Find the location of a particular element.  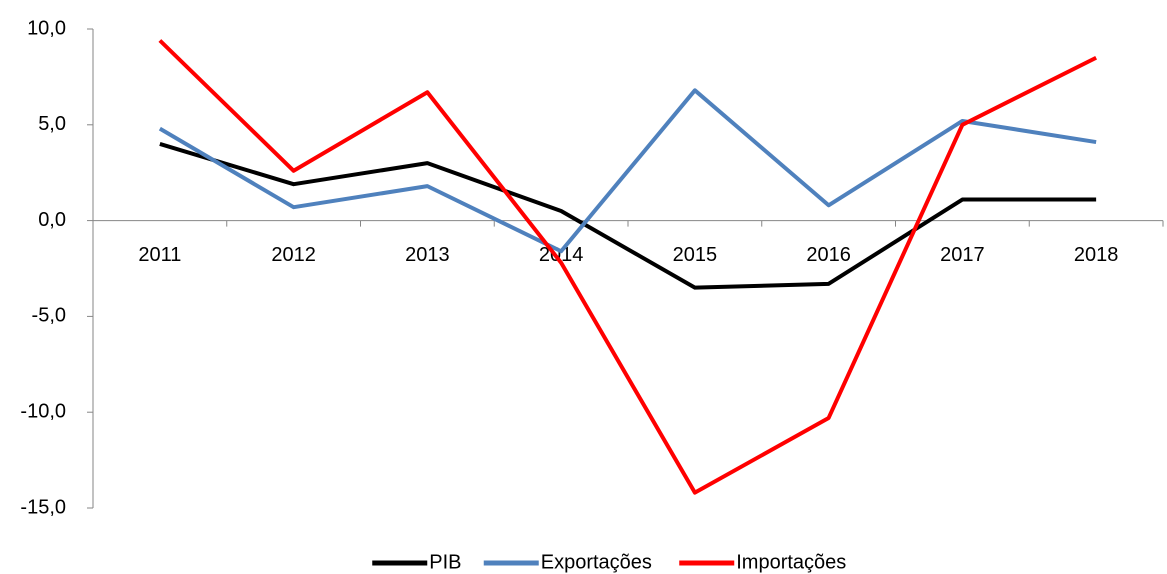

x-tick-label: 2018 is located at coordinates (1096, 255).